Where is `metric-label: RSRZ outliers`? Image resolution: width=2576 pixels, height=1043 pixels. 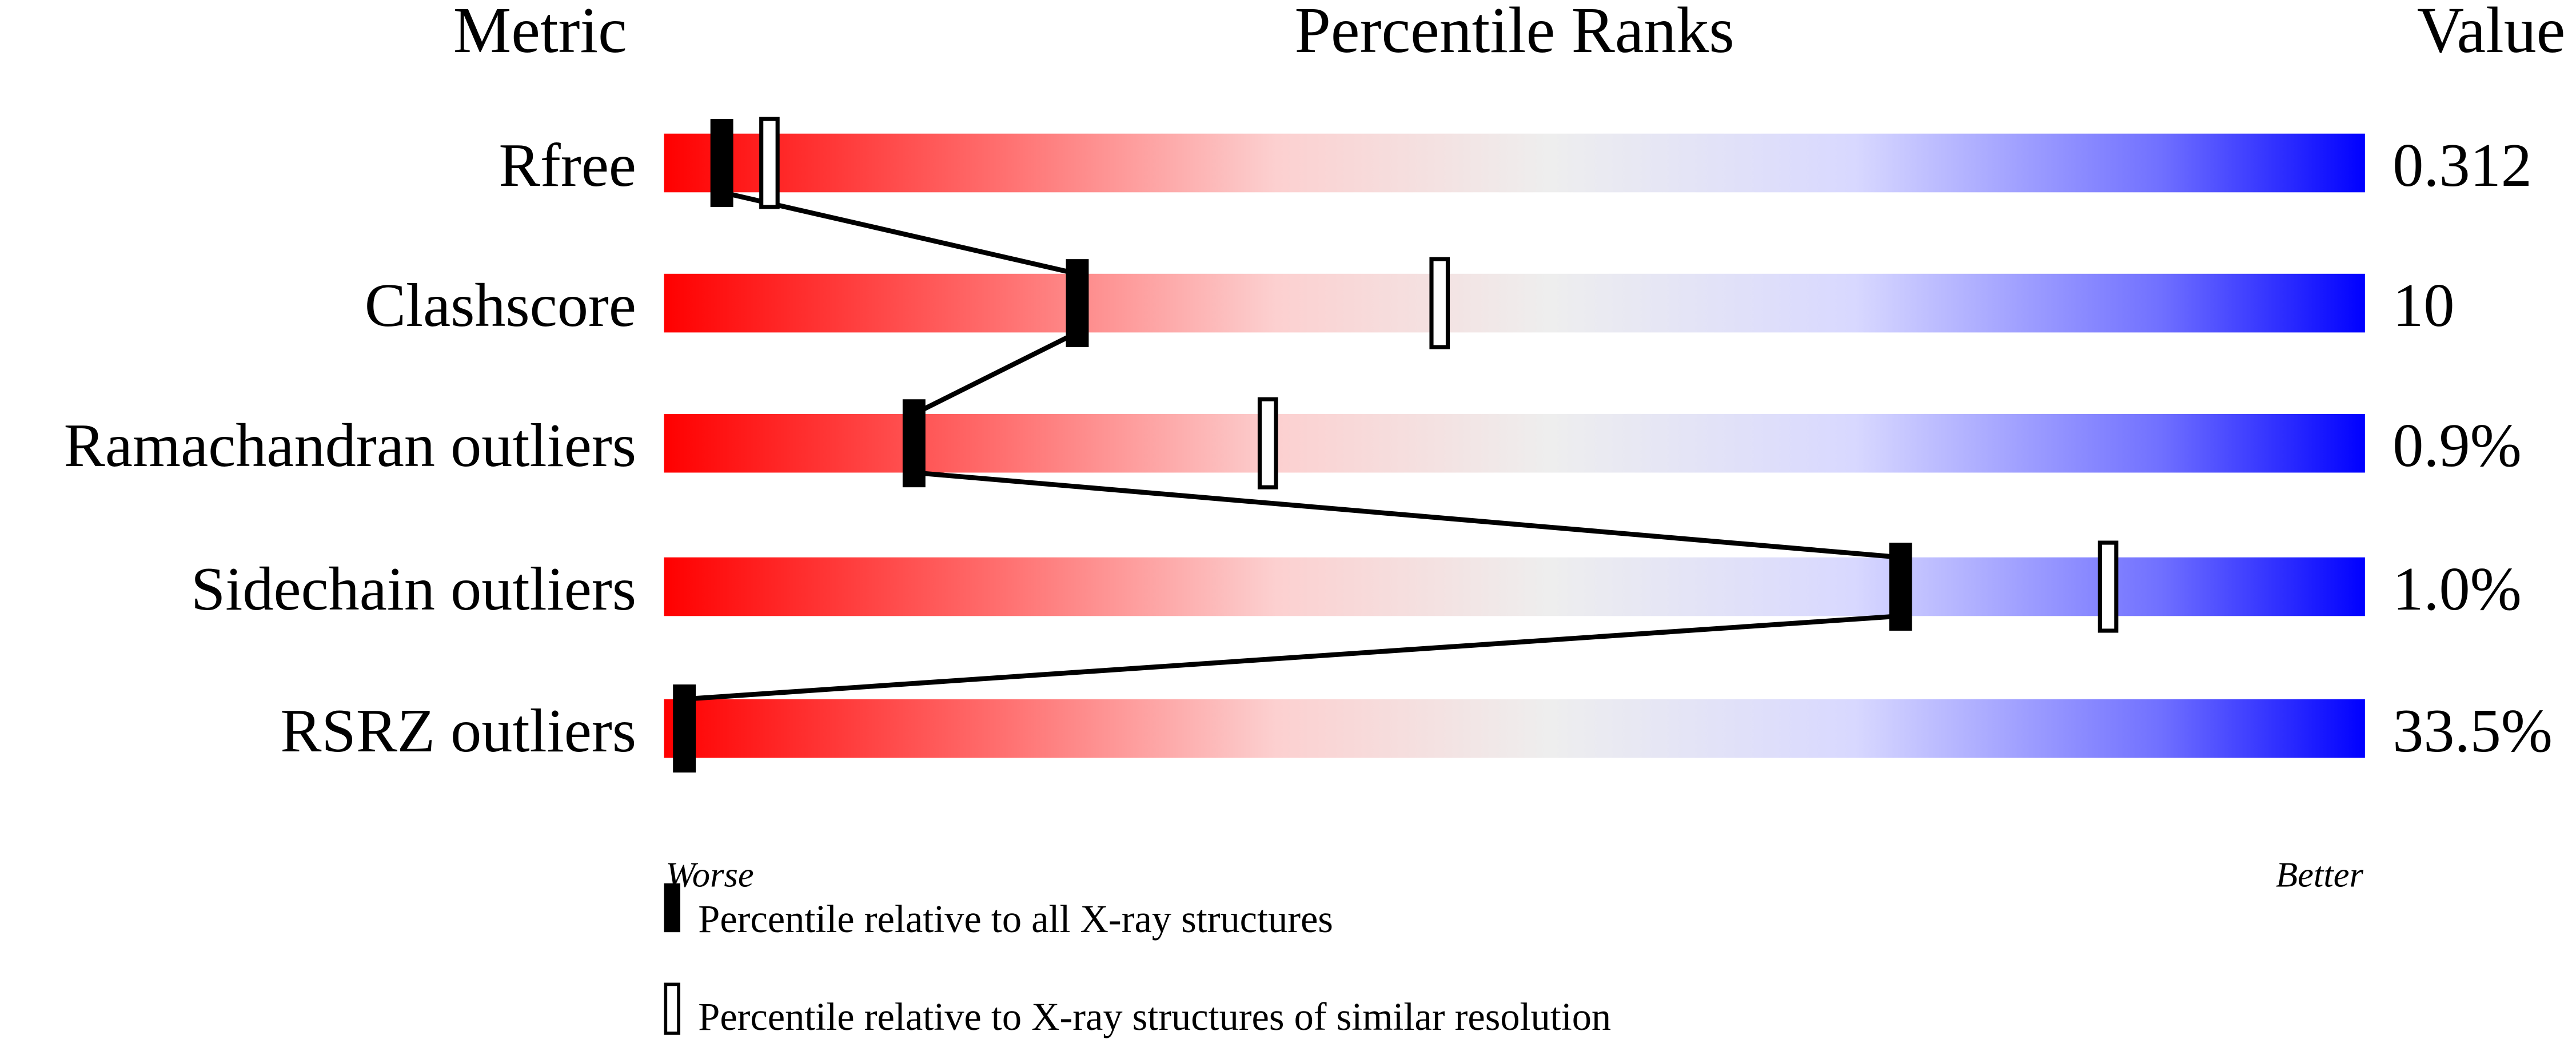
metric-label: RSRZ outliers is located at coordinates (458, 730).